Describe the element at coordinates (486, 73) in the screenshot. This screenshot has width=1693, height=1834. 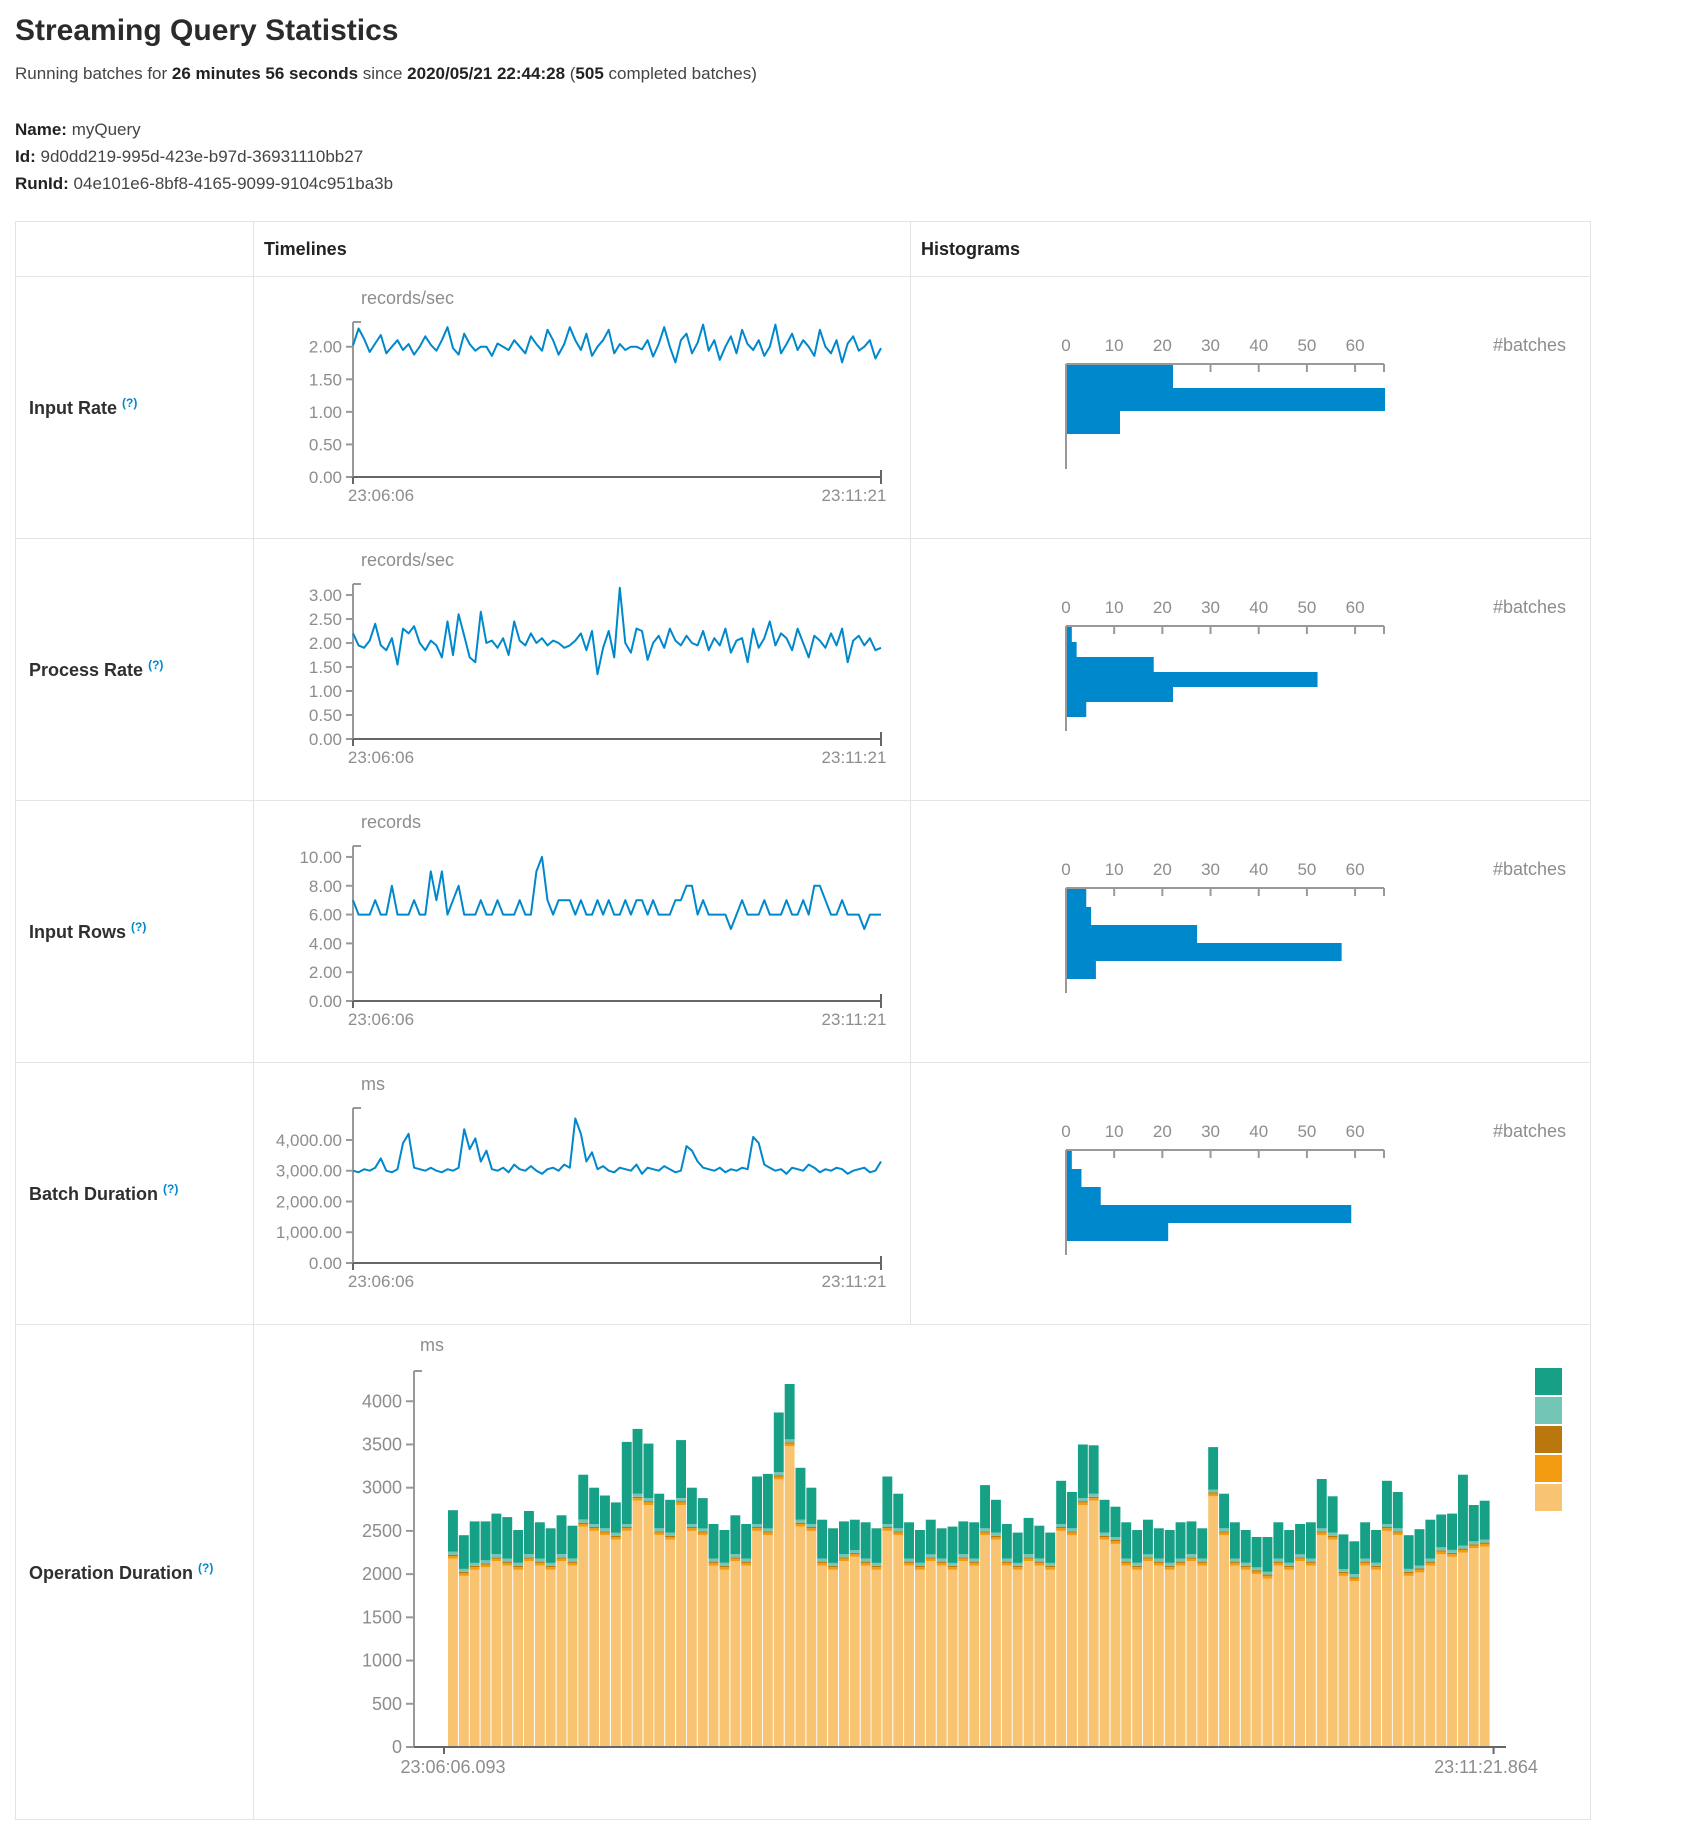
I see `status-start-time: 2020/05/21 22:44:28` at that location.